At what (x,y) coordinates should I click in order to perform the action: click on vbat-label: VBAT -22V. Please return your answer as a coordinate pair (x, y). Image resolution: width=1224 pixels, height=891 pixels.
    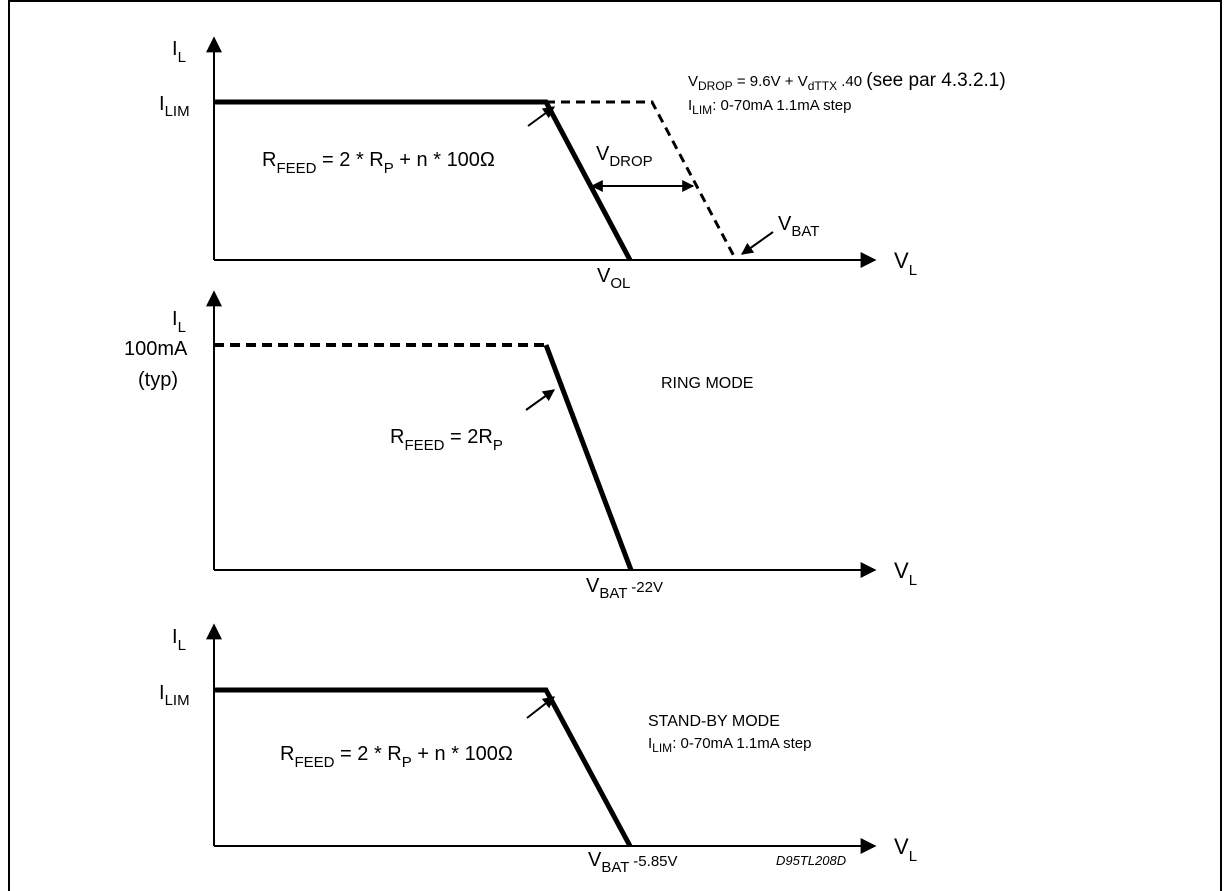
    Looking at the image, I should click on (624, 588).